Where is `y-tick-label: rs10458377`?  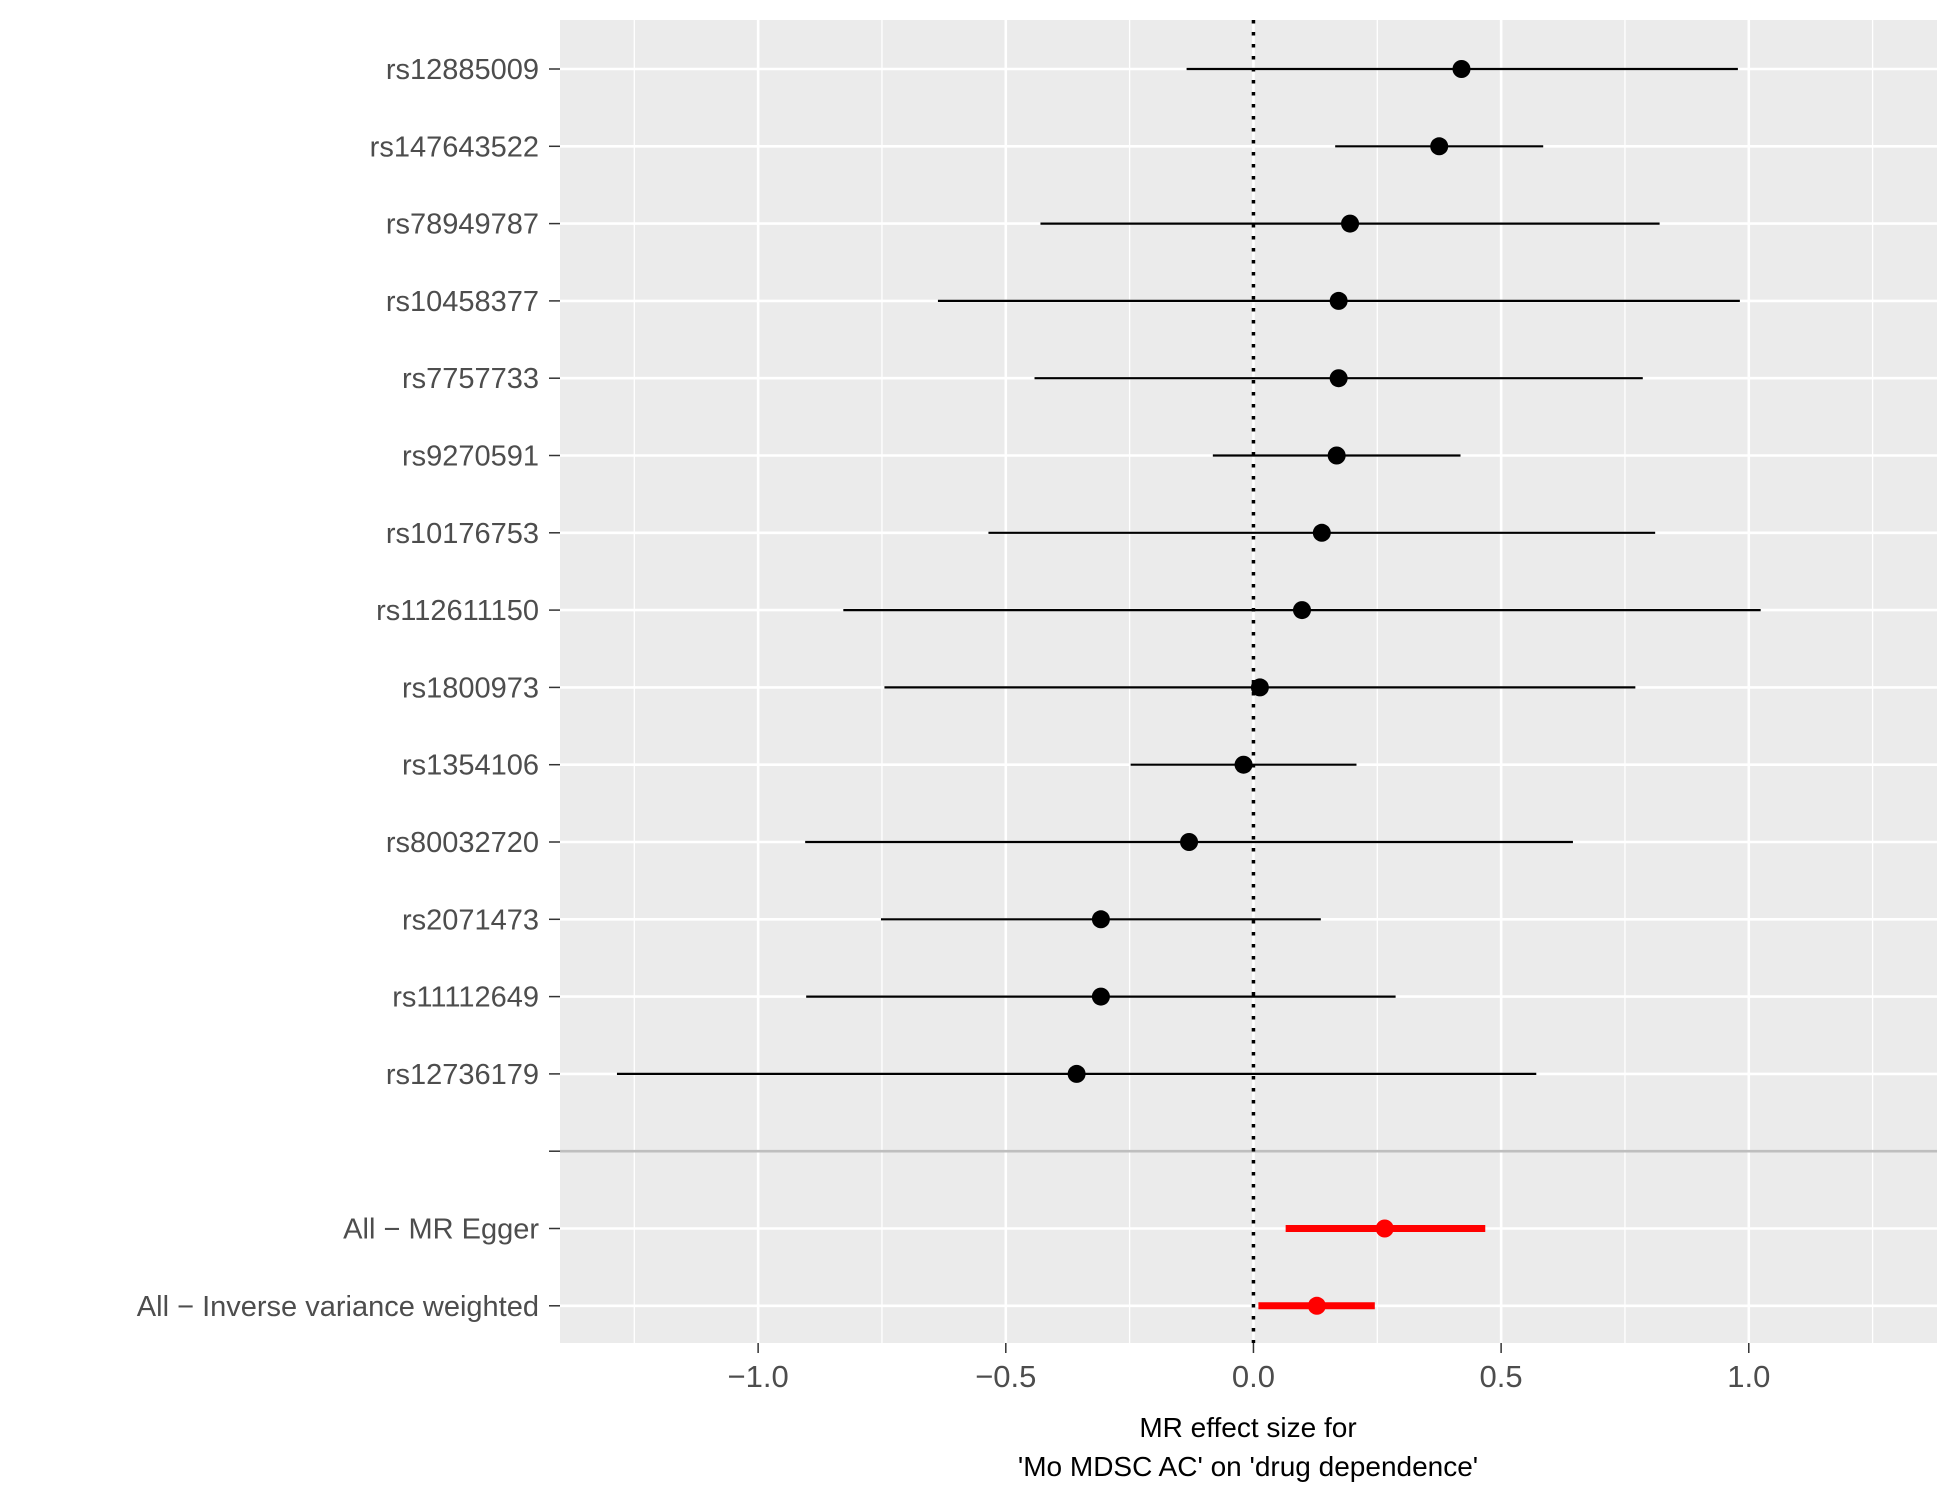 y-tick-label: rs10458377 is located at coordinates (462, 302).